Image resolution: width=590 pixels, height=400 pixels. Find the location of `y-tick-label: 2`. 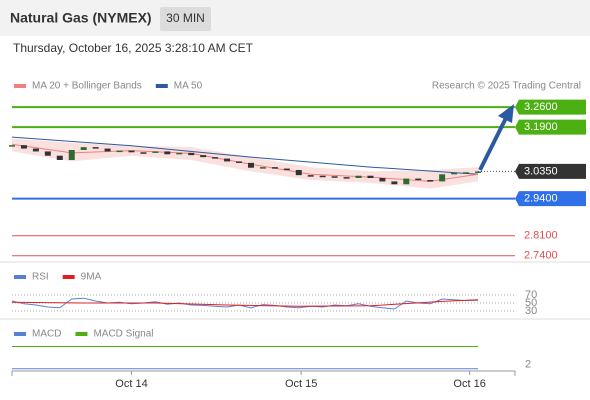

y-tick-label: 2 is located at coordinates (528, 365).